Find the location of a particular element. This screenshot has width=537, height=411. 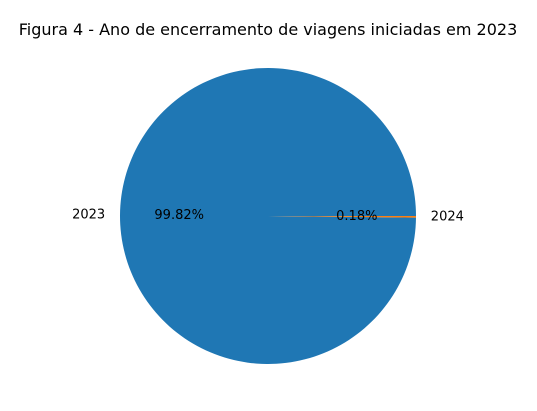

slice-percent-label: 0.18% is located at coordinates (356, 216).